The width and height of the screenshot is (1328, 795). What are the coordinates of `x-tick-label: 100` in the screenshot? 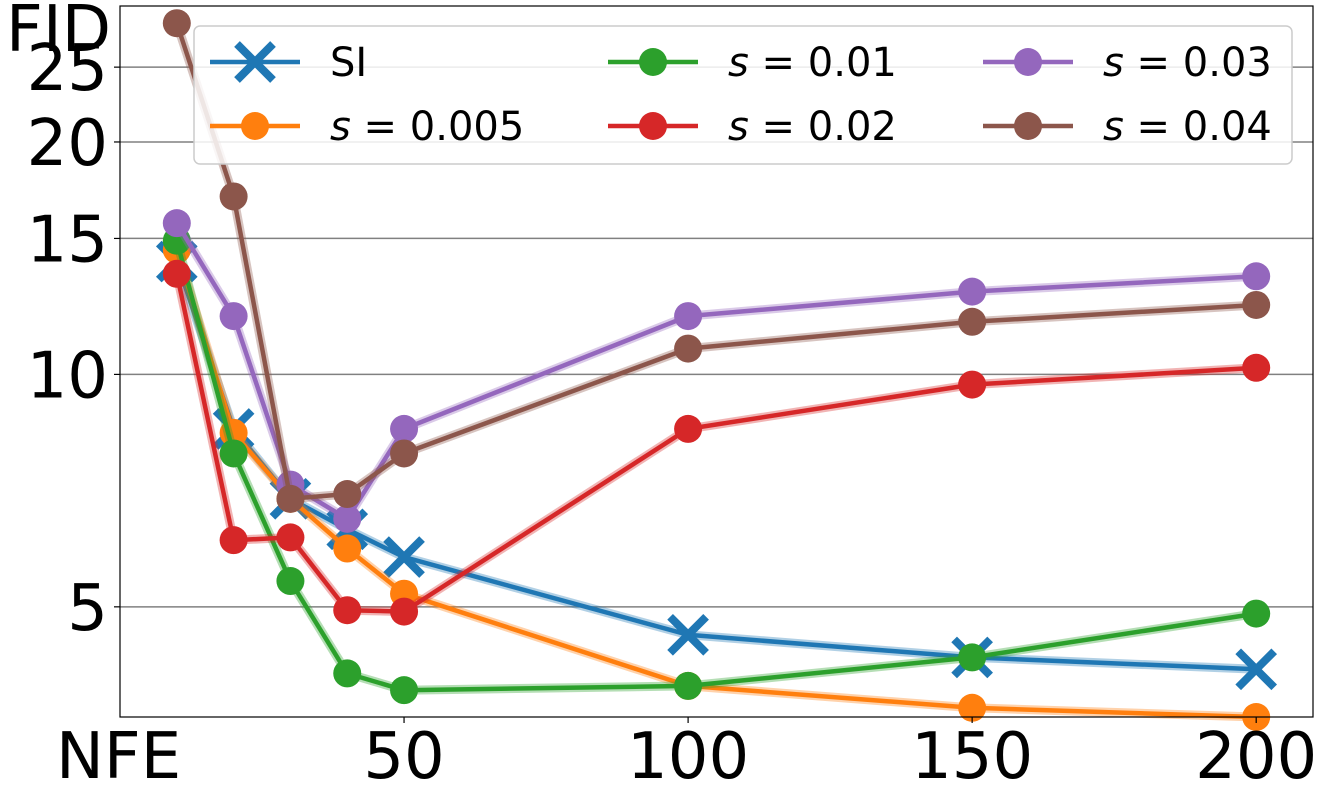 It's located at (688, 757).